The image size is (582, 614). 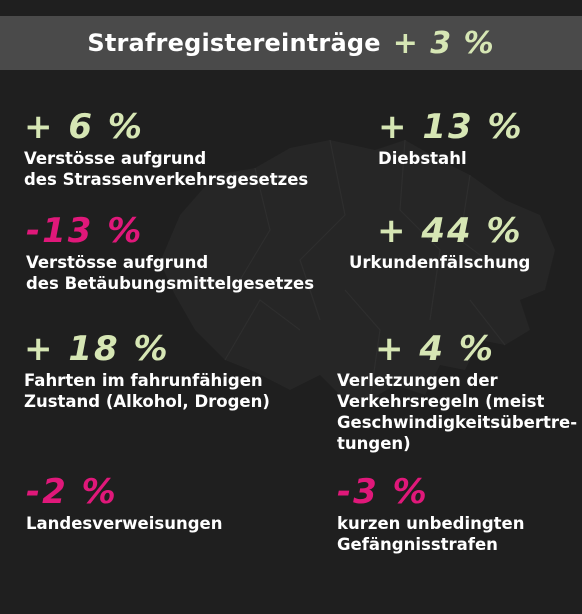 I want to click on stat-change: + 18 %, so click(x=97, y=349).